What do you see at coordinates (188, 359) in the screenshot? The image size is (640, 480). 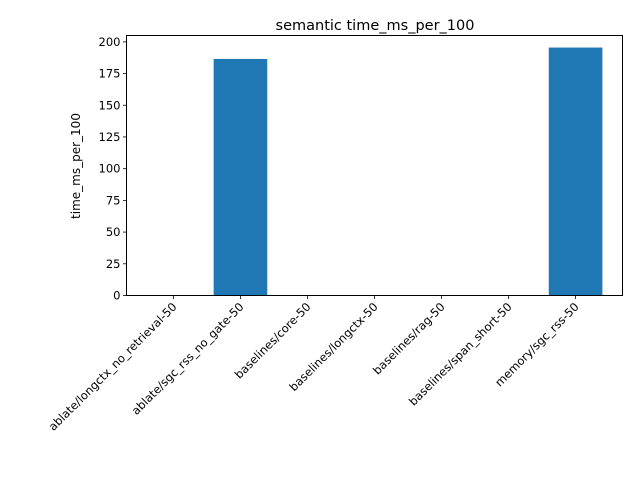 I see `x-tick-label-1: ablate/sgc_rss_no_gate-50` at bounding box center [188, 359].